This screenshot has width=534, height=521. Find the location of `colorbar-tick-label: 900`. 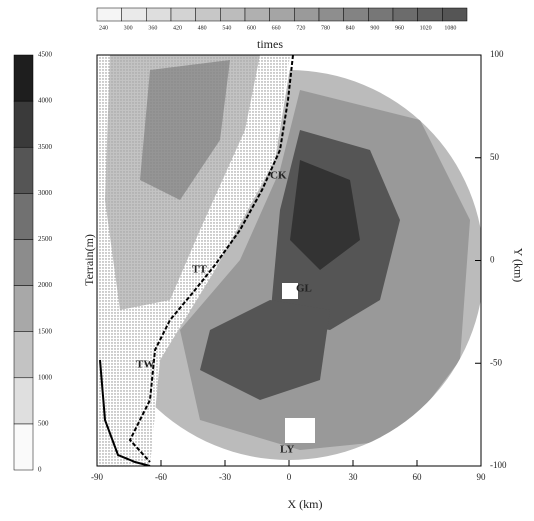

colorbar-tick-label: 900 is located at coordinates (374, 28).